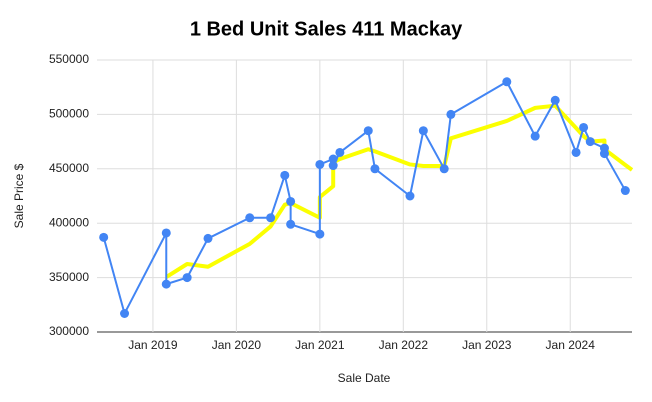  I want to click on y-tick-label: 400000, so click(69, 222).